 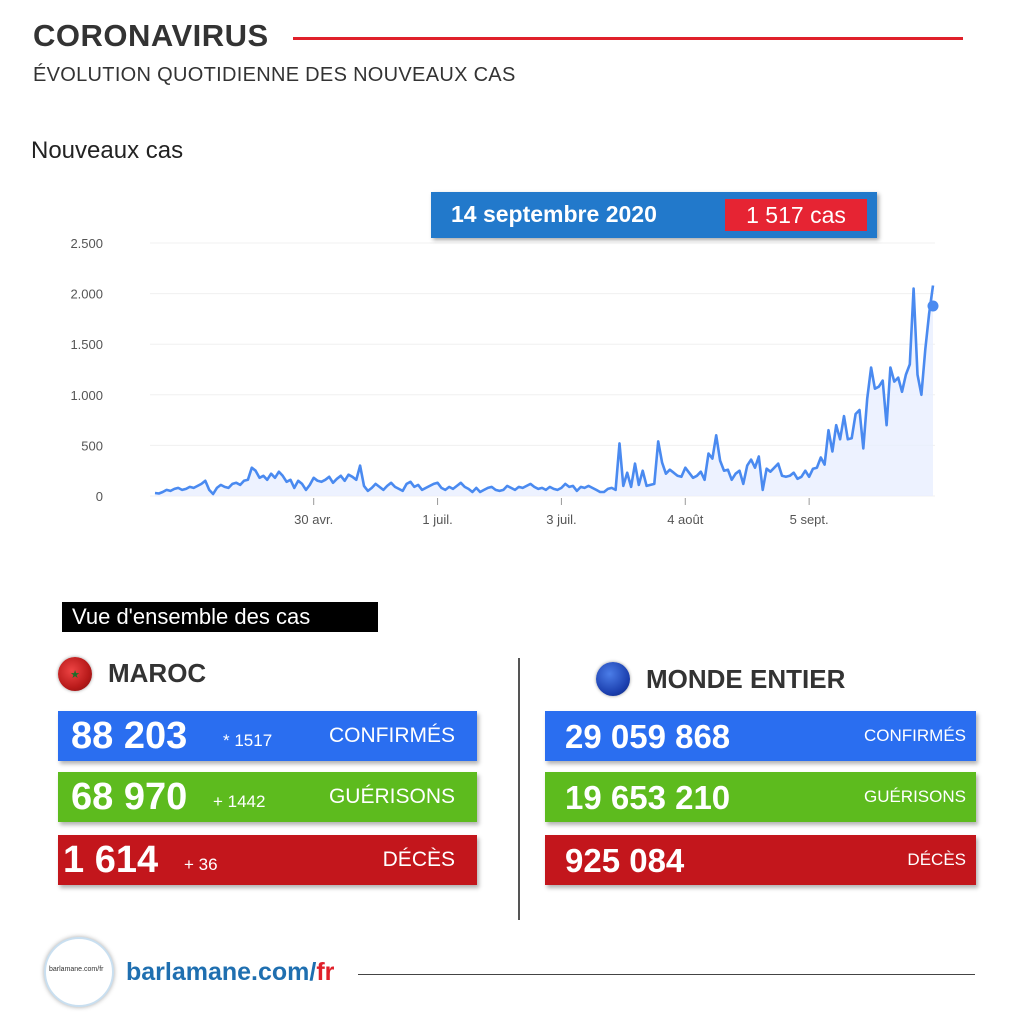 What do you see at coordinates (809, 519) in the screenshot?
I see `x-tick-label: 5 sept.` at bounding box center [809, 519].